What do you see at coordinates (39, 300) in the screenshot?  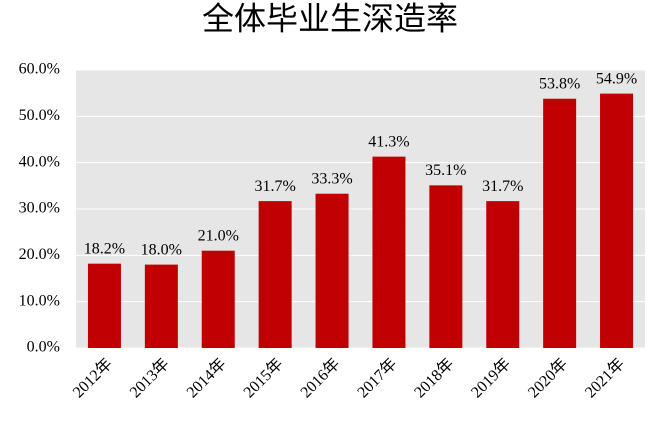 I see `y-tick-label: 10.0%` at bounding box center [39, 300].